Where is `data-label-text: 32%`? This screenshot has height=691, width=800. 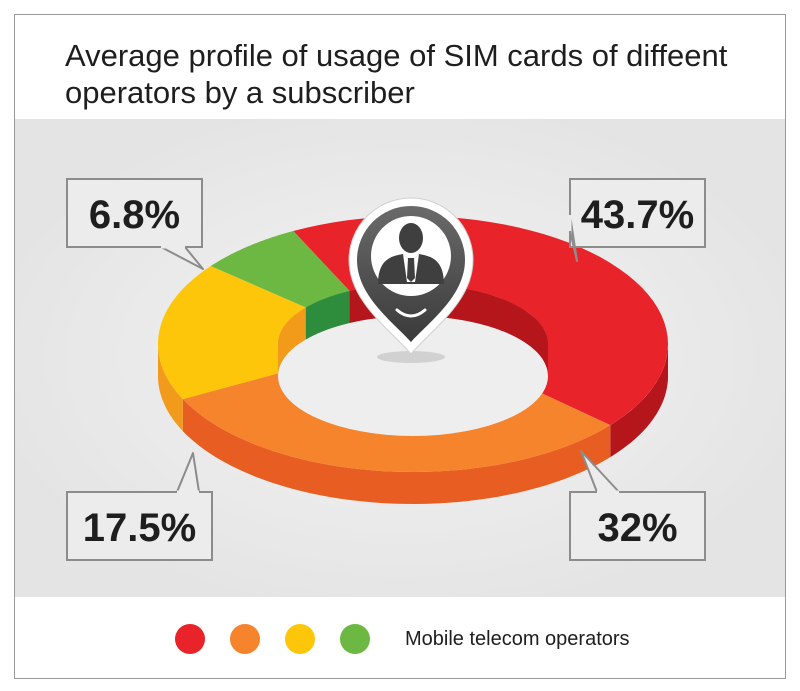 data-label-text: 32% is located at coordinates (637, 528).